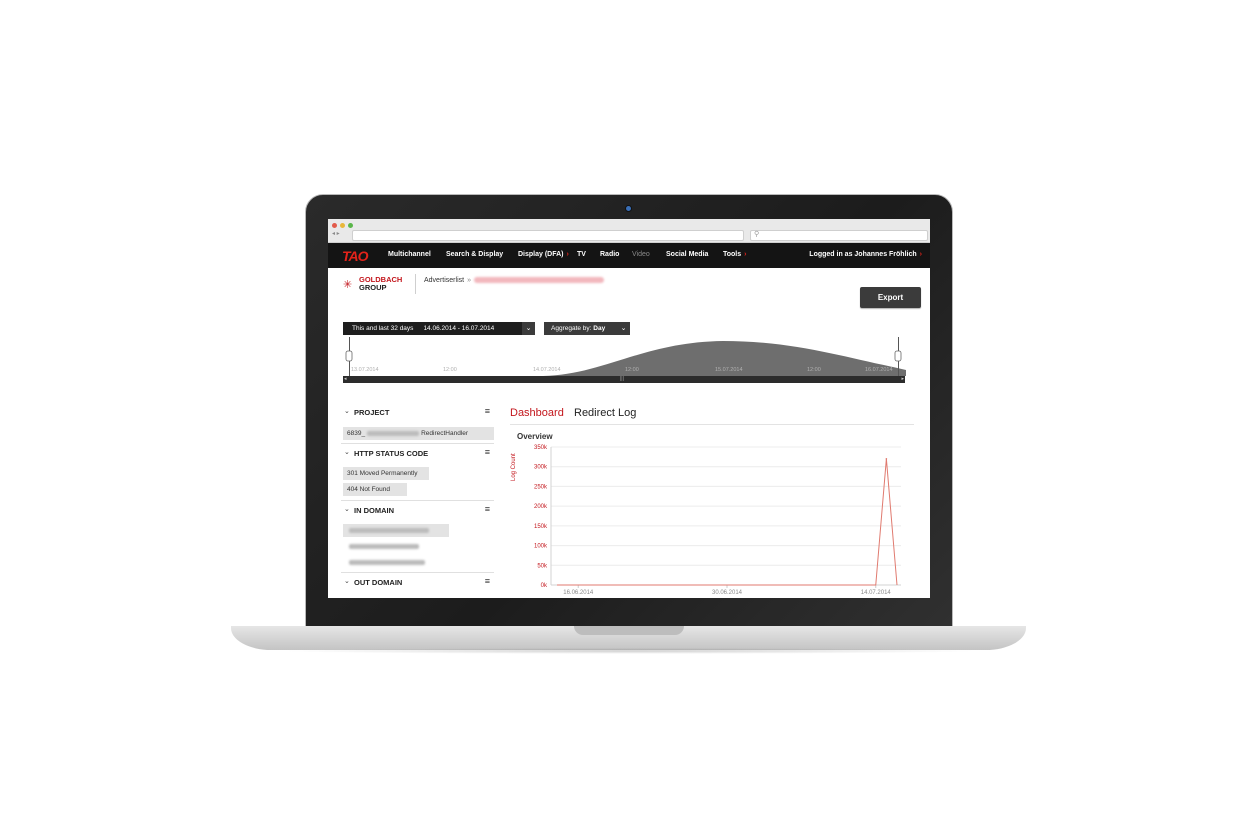  What do you see at coordinates (409, 254) in the screenshot?
I see `nav-item-multichannel: Multichannel` at bounding box center [409, 254].